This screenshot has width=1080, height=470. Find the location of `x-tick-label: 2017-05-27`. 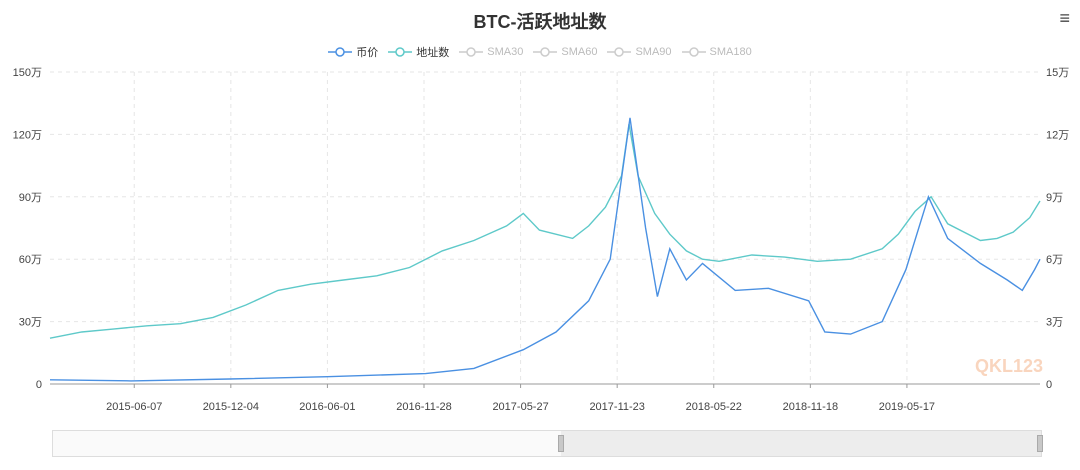

x-tick-label: 2017-05-27 is located at coordinates (520, 407).